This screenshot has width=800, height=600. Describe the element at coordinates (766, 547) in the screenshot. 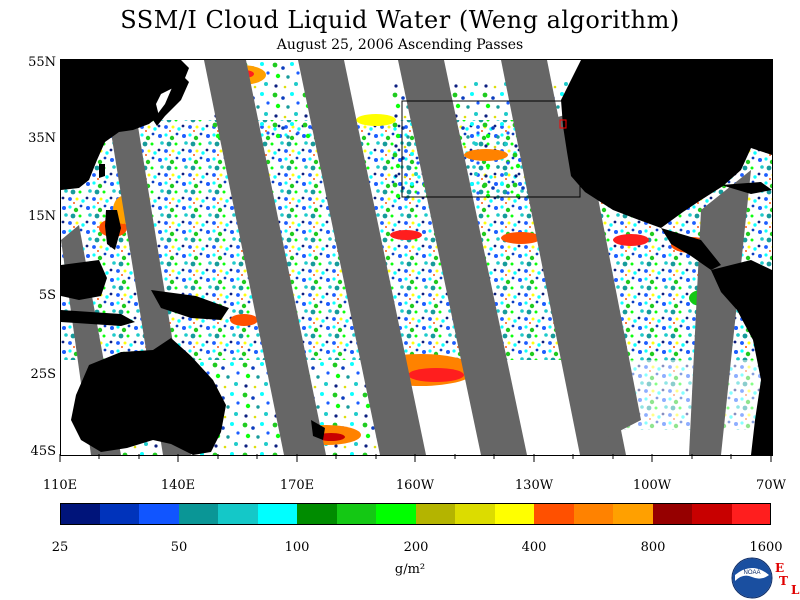

I see `colorbar-label-1600: 1600` at that location.